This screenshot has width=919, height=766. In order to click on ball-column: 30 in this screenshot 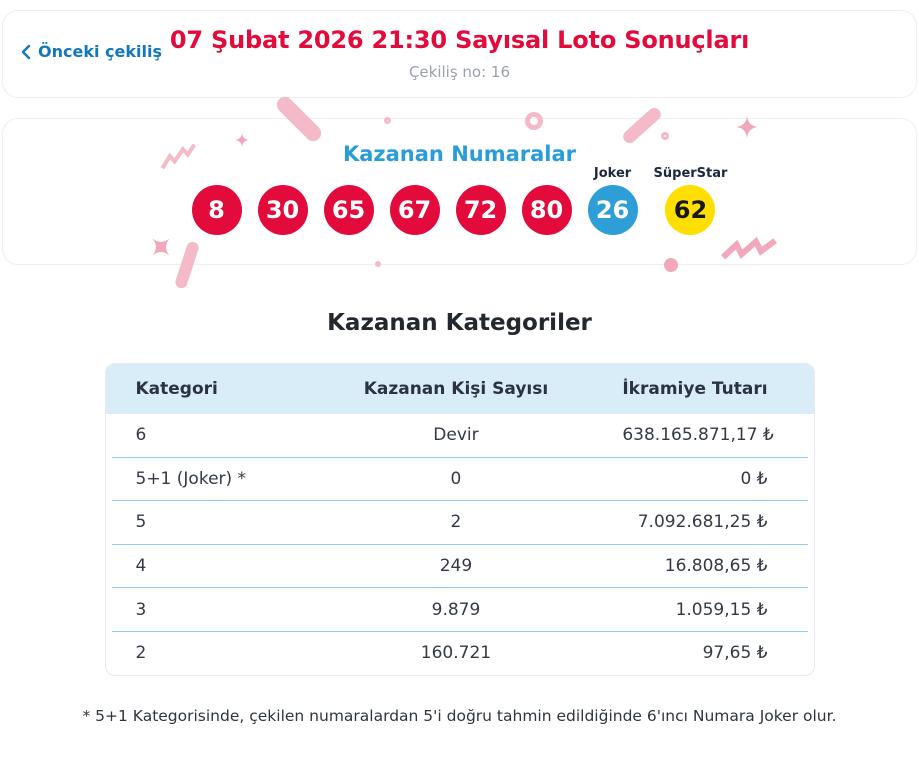, I will do `click(282, 200)`.